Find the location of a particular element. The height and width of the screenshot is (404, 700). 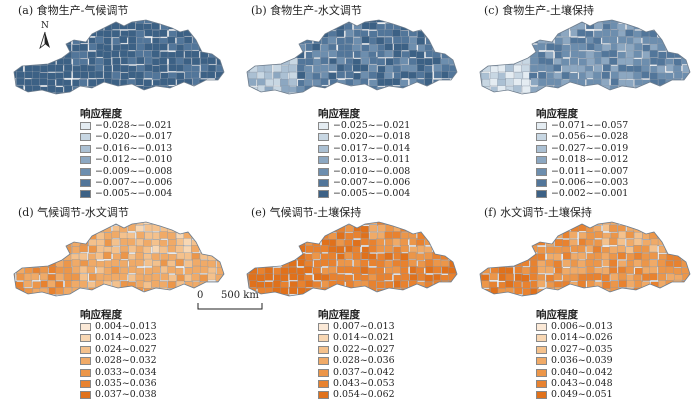

legend-label: −0.005~−0.004 is located at coordinates (372, 194).